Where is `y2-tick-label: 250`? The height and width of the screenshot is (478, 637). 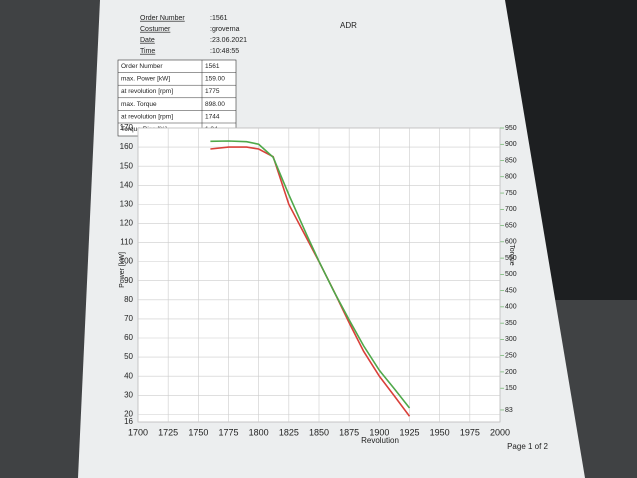 y2-tick-label: 250 is located at coordinates (511, 355).